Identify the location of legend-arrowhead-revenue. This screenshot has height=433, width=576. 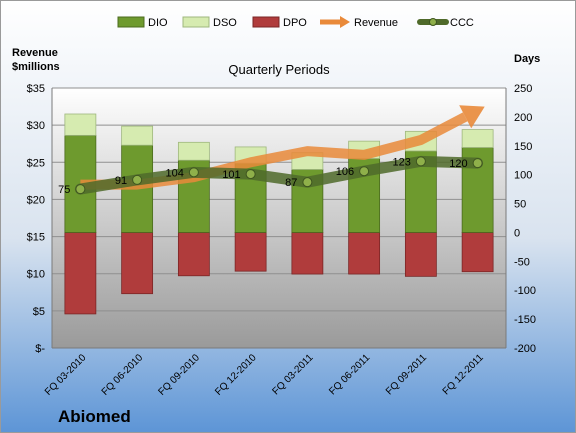
(345, 22).